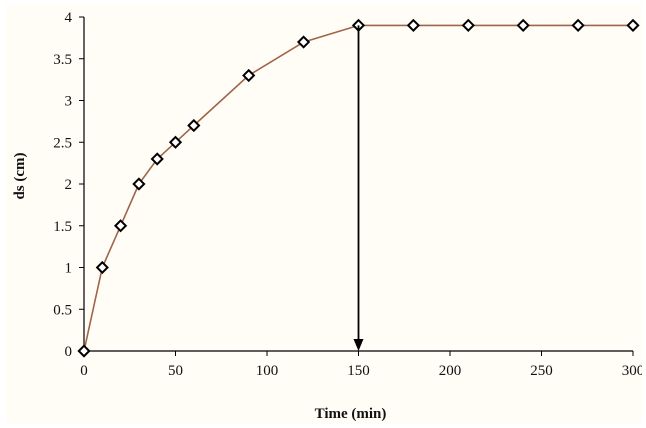  What do you see at coordinates (632, 371) in the screenshot?
I see `x-tick-label: 300` at bounding box center [632, 371].